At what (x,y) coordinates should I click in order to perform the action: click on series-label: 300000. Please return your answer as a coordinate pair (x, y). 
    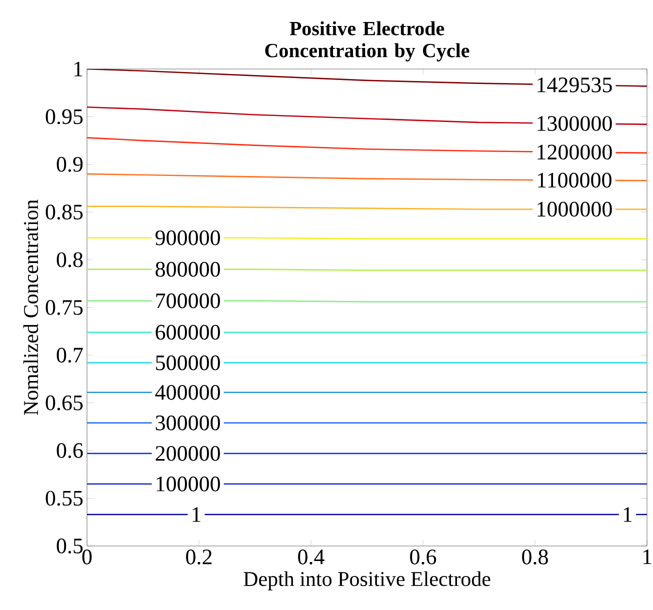
    Looking at the image, I should click on (188, 423).